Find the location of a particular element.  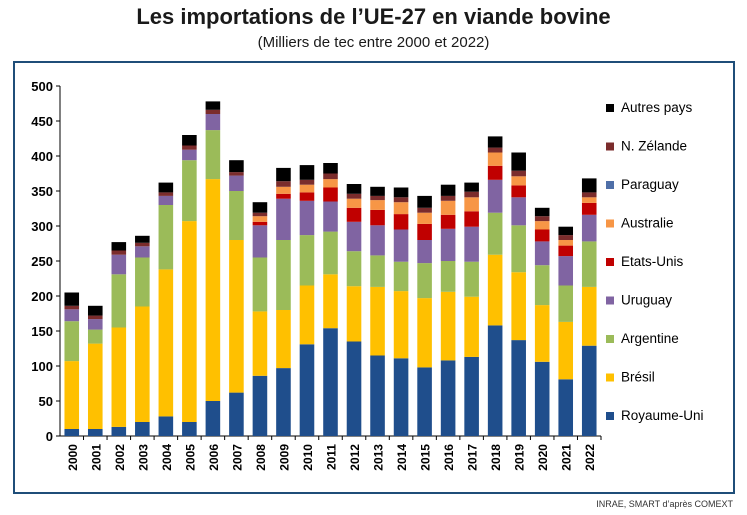

bar-segment-br-sil-2014 is located at coordinates (401, 325).